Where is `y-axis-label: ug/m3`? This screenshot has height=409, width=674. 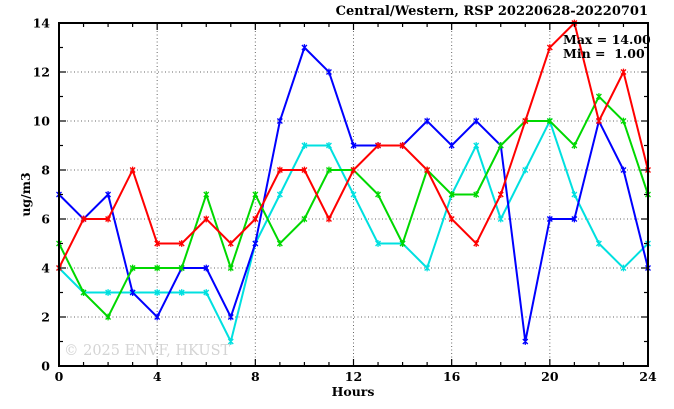
y-axis-label: ug/m3 is located at coordinates (25, 194).